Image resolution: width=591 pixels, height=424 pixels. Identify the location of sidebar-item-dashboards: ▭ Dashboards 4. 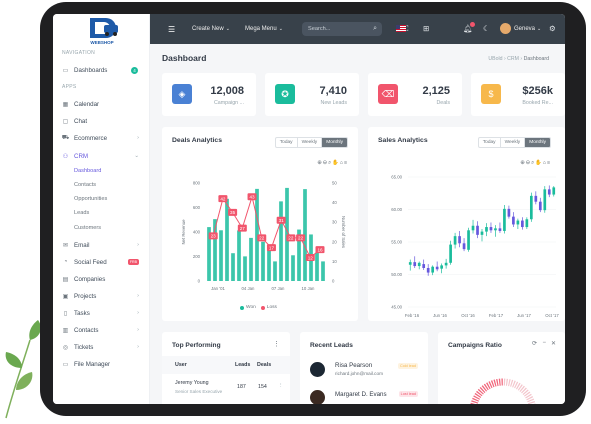
(105, 70).